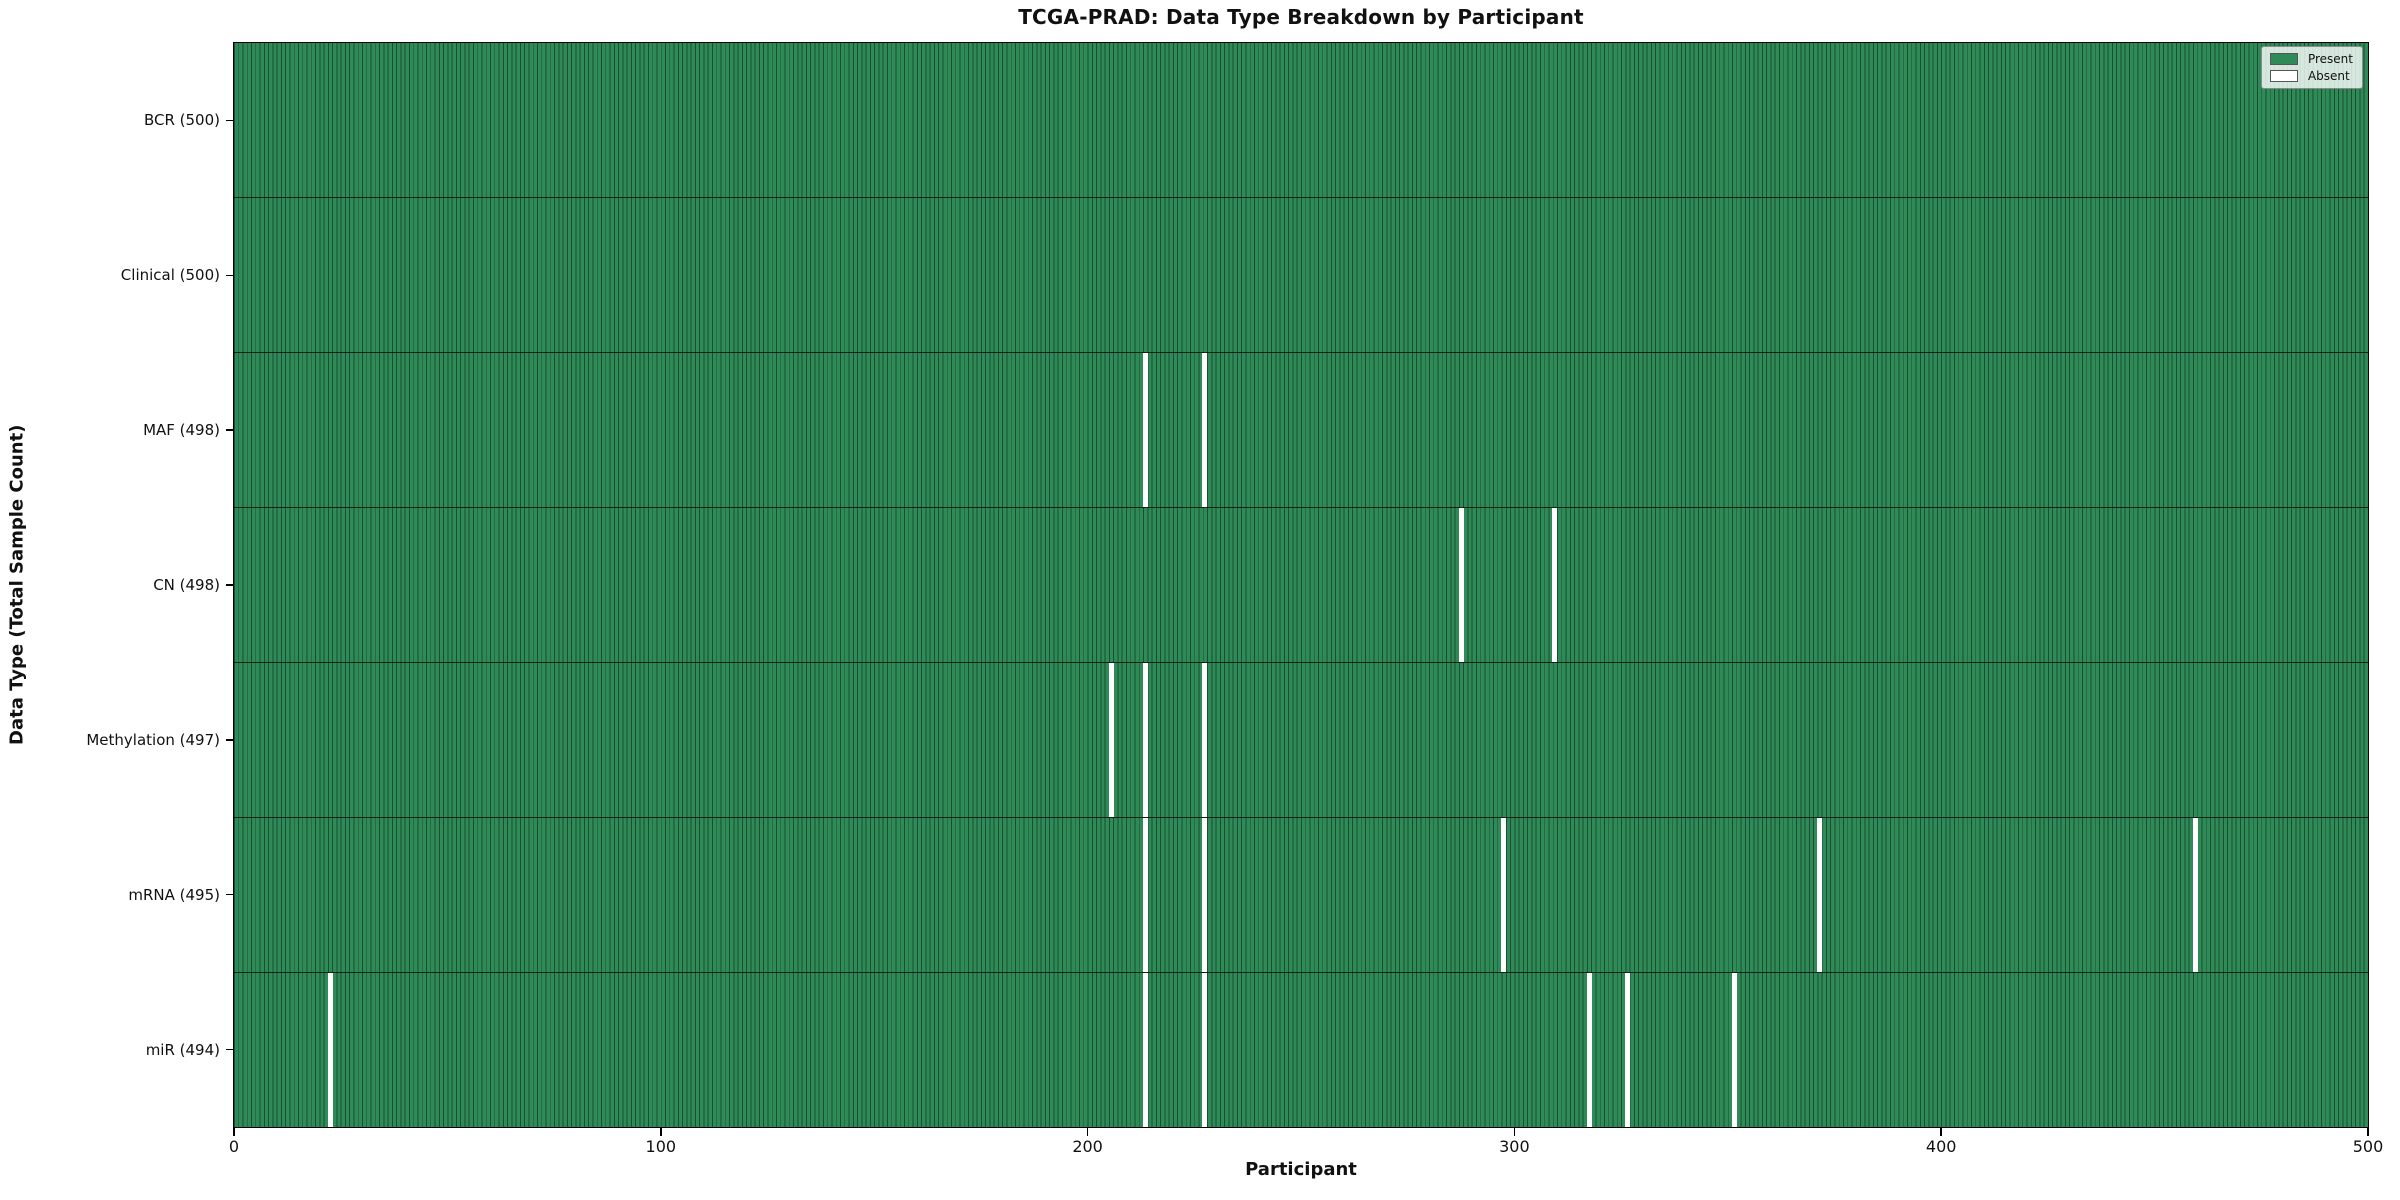 This screenshot has width=2400, height=1200. Describe the element at coordinates (182, 1049) in the screenshot. I see `y-tick-label: miR (494)` at that location.